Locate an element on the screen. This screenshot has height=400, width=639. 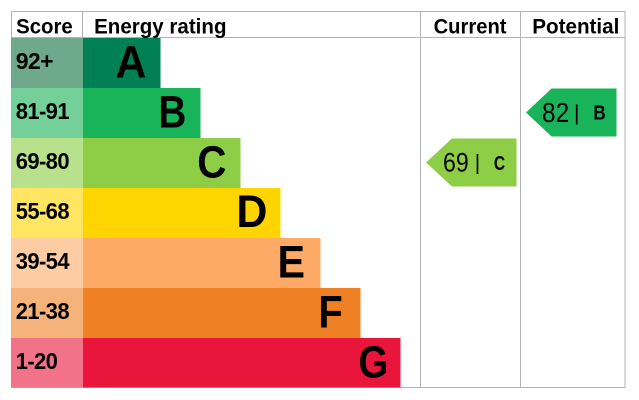
svg-text: 81-91 is located at coordinates (42, 111).